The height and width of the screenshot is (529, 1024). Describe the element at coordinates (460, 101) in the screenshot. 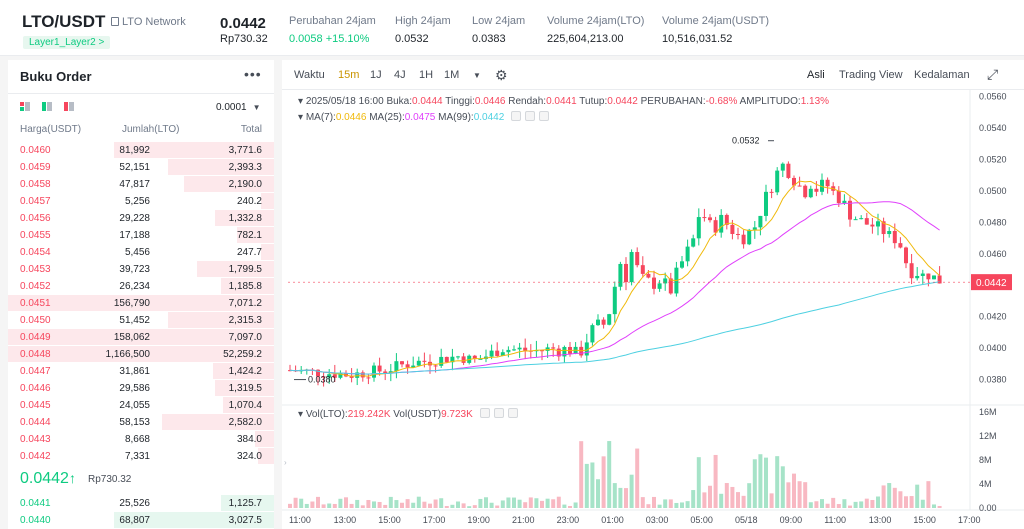

I see `high-label: Tinggi:` at that location.